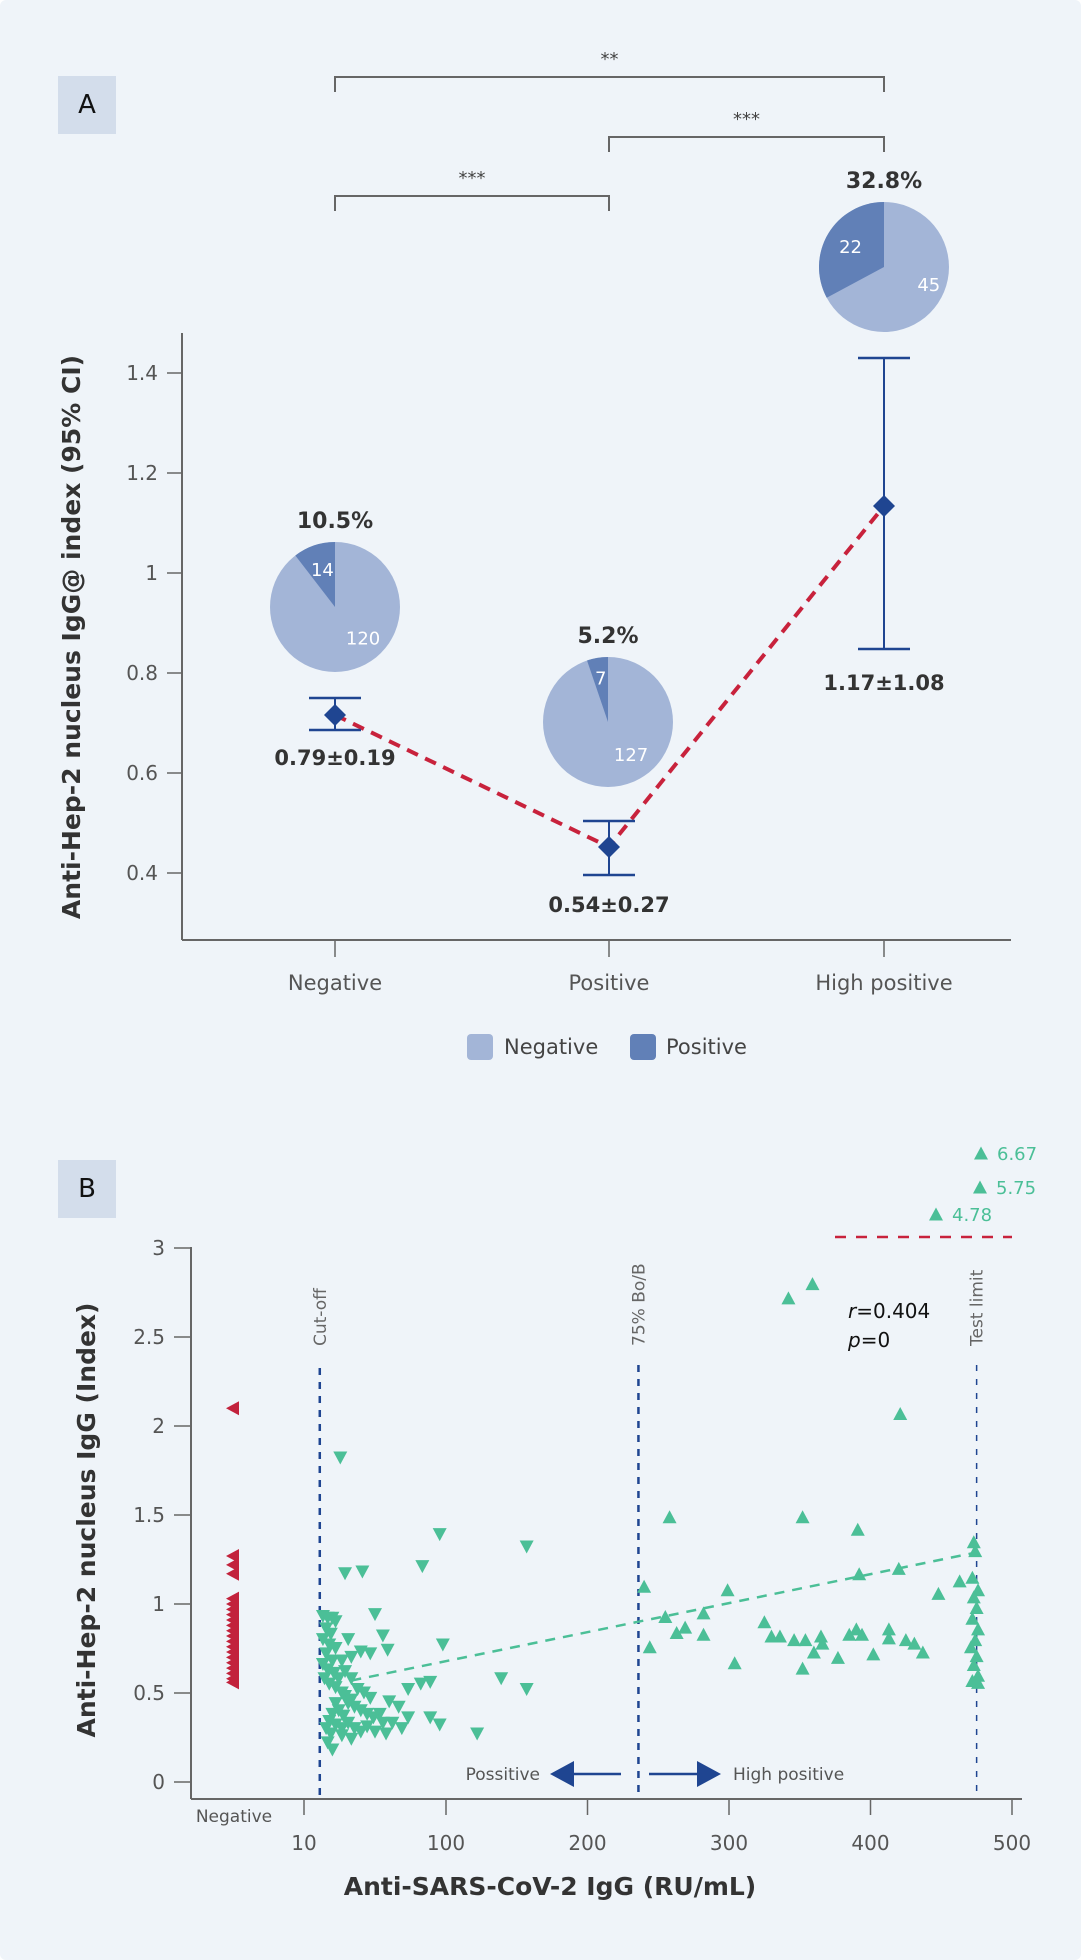  What do you see at coordinates (334, 758) in the screenshot?
I see `mean-value-label: 0.79±0.19` at bounding box center [334, 758].